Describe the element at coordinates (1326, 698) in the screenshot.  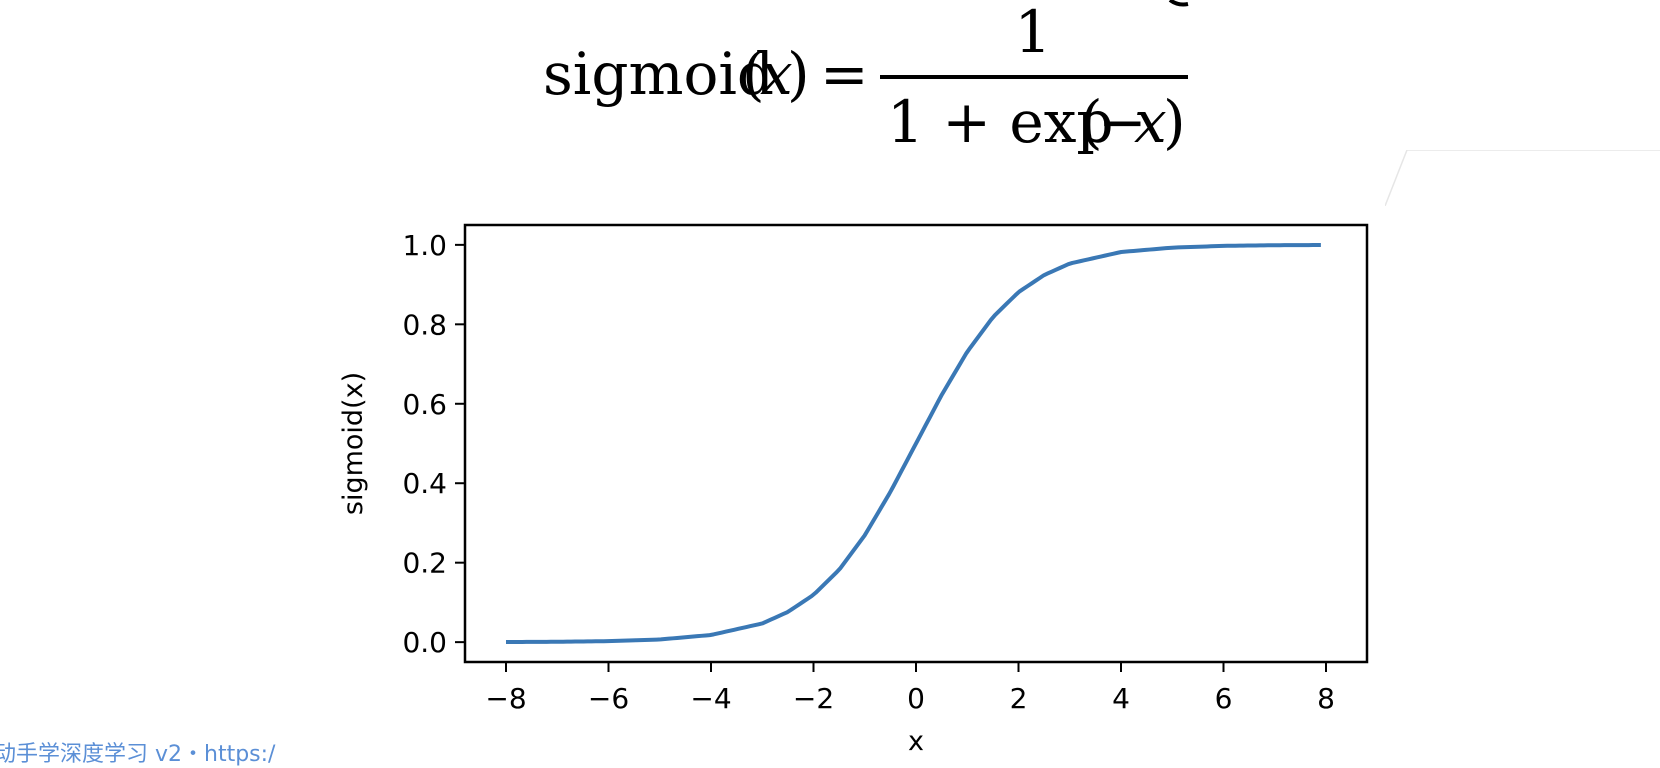
I see `x-tick-label: 8` at that location.